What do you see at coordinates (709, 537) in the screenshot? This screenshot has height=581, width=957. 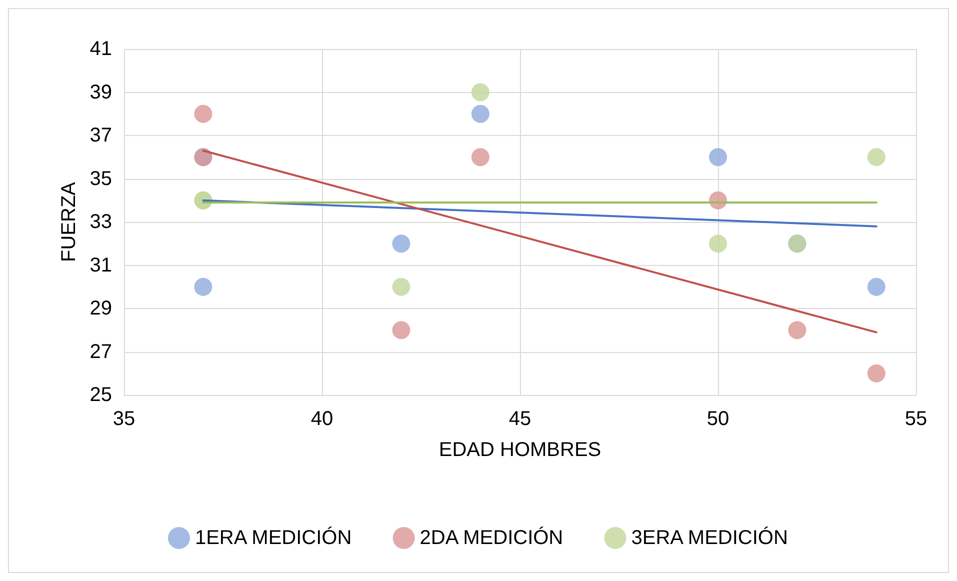 I see `legend-label: 3ERA MEDICIÓN` at bounding box center [709, 537].